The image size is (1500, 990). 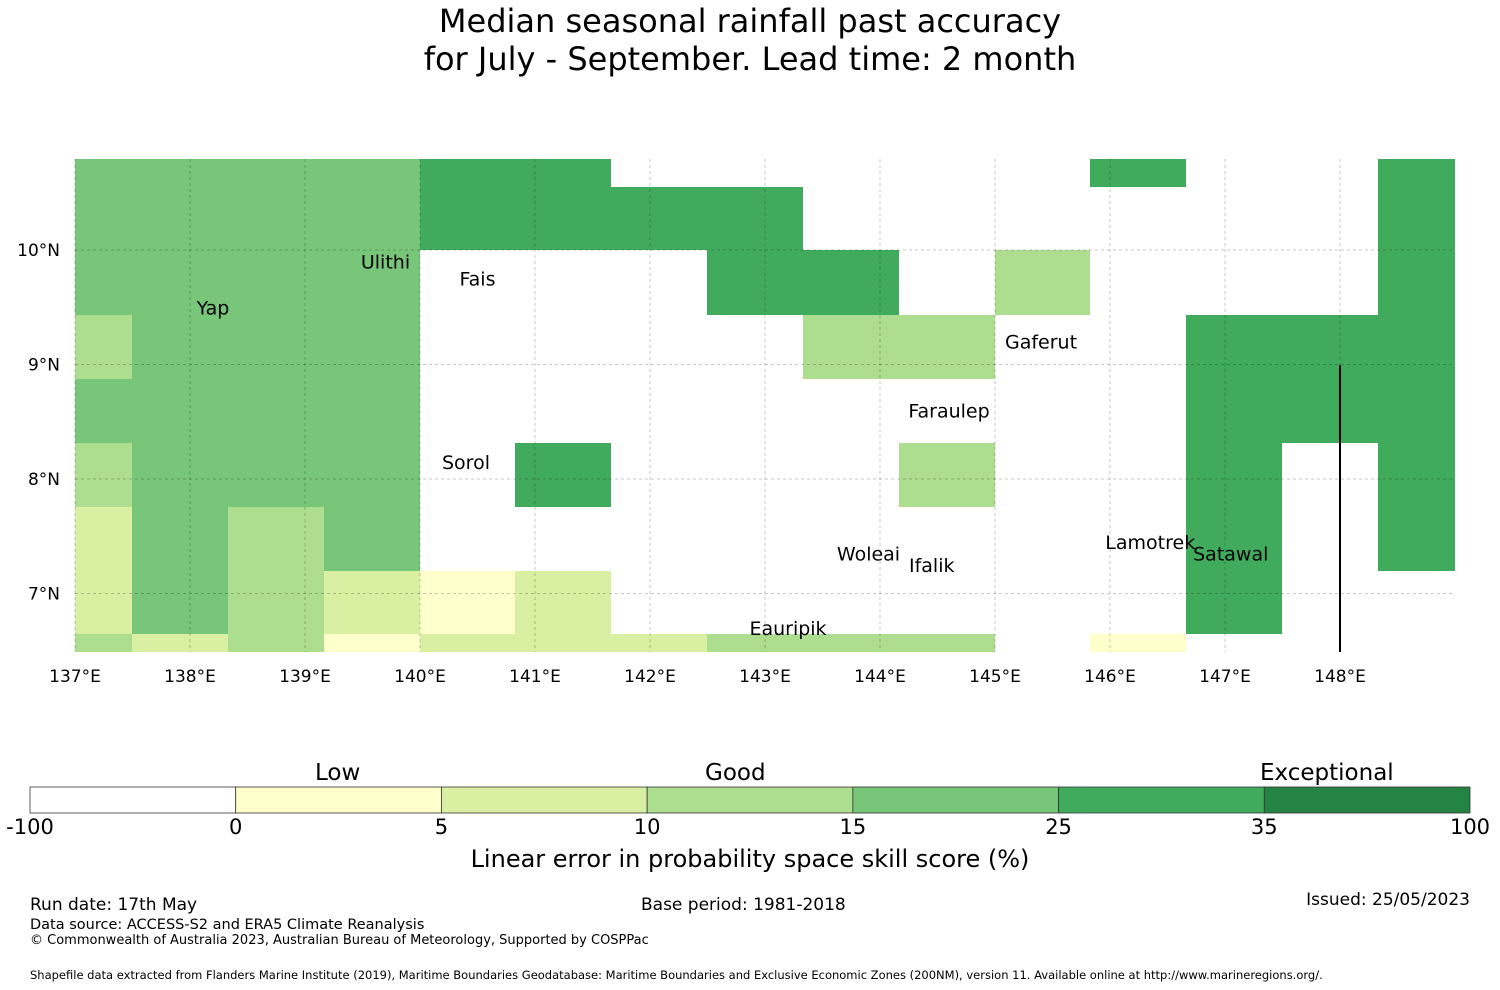 I want to click on lat-tick-label: 10°N, so click(x=38, y=251).